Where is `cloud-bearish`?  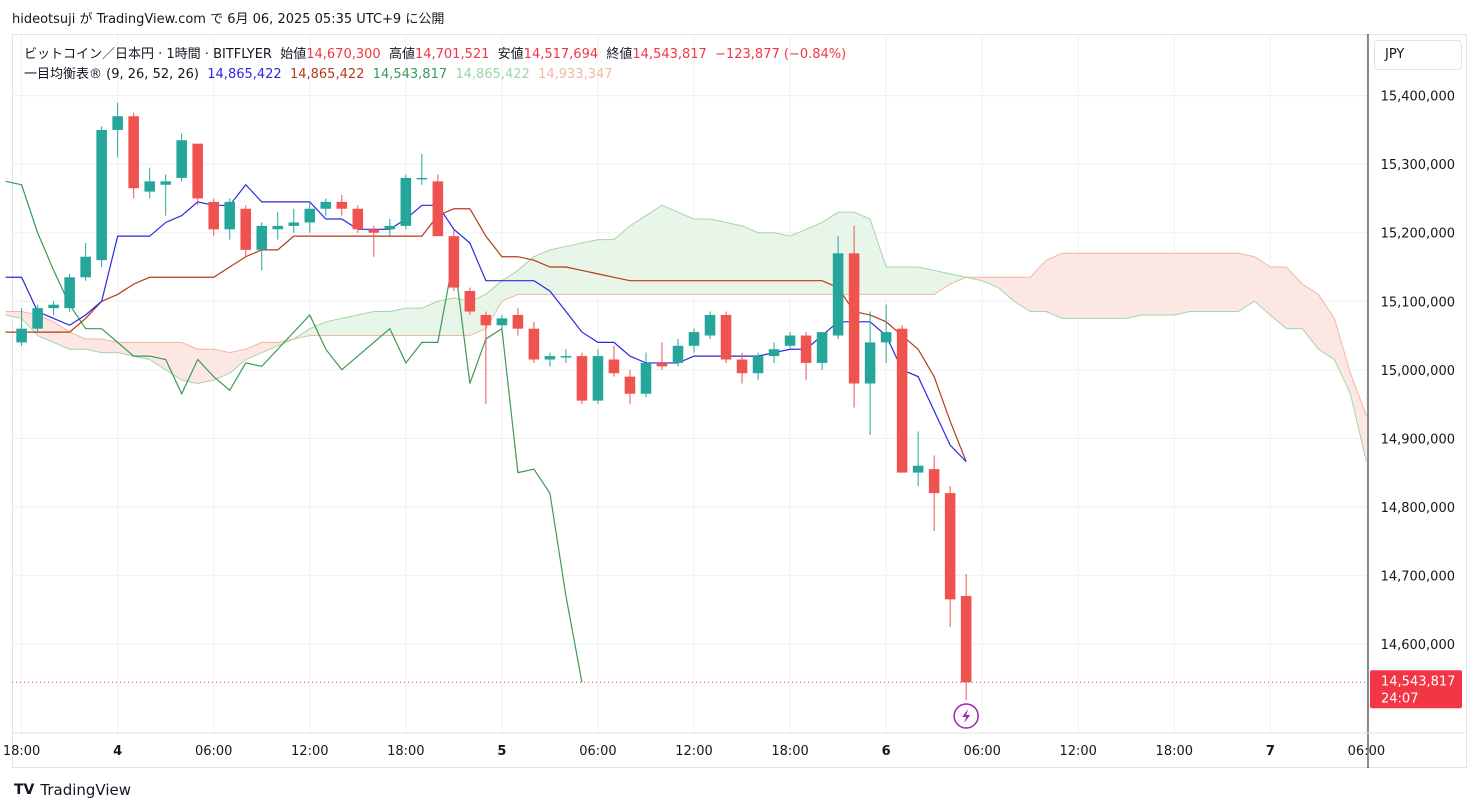 cloud-bearish is located at coordinates (1168, 357).